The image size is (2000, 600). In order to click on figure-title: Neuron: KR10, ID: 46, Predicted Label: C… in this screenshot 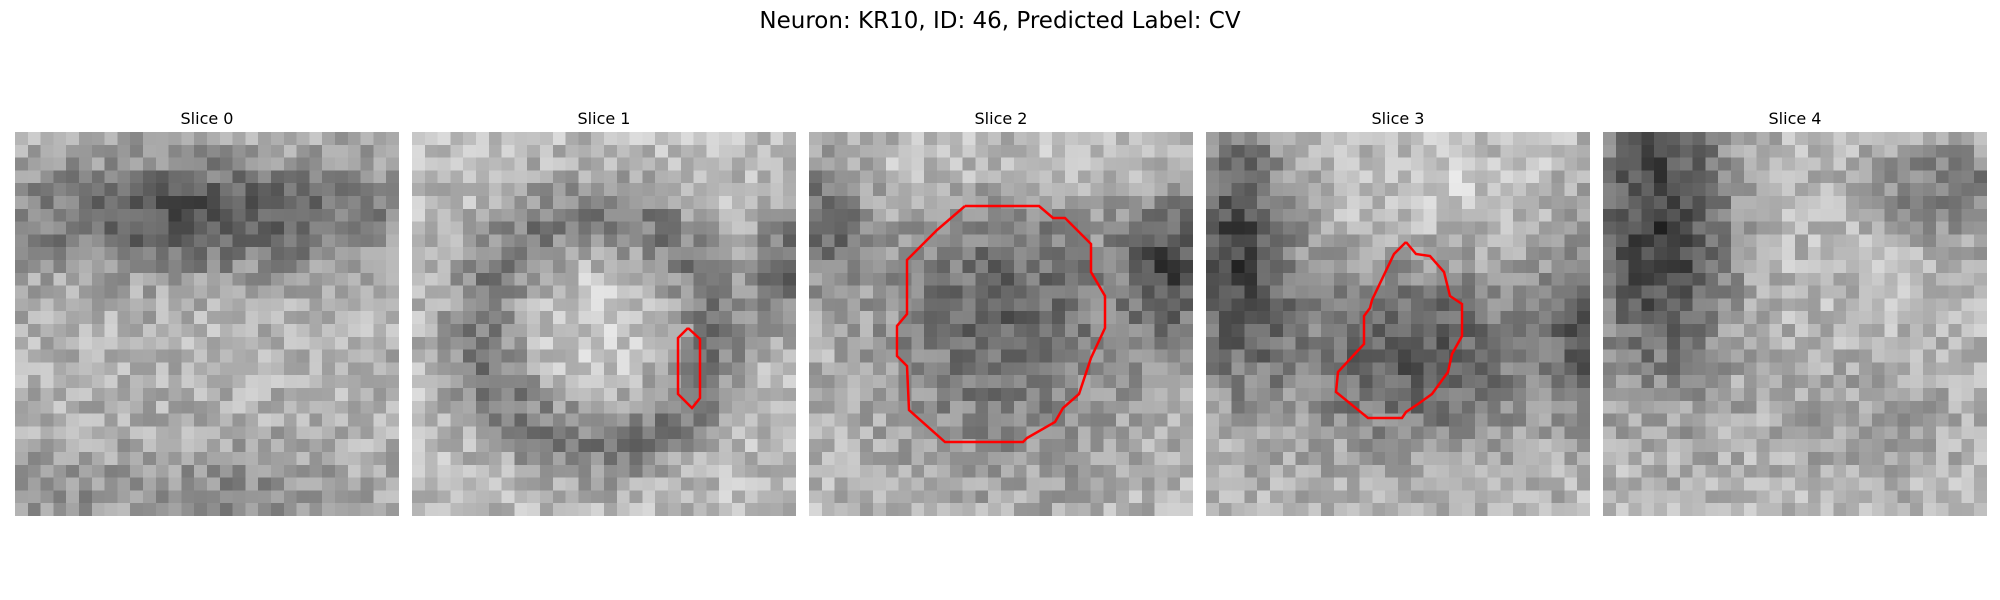, I will do `click(1000, 21)`.